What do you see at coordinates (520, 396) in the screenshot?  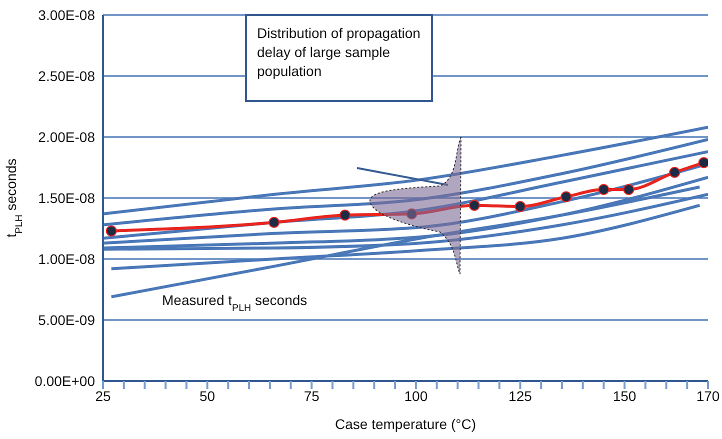 I see `x-tick-label: 125` at bounding box center [520, 396].